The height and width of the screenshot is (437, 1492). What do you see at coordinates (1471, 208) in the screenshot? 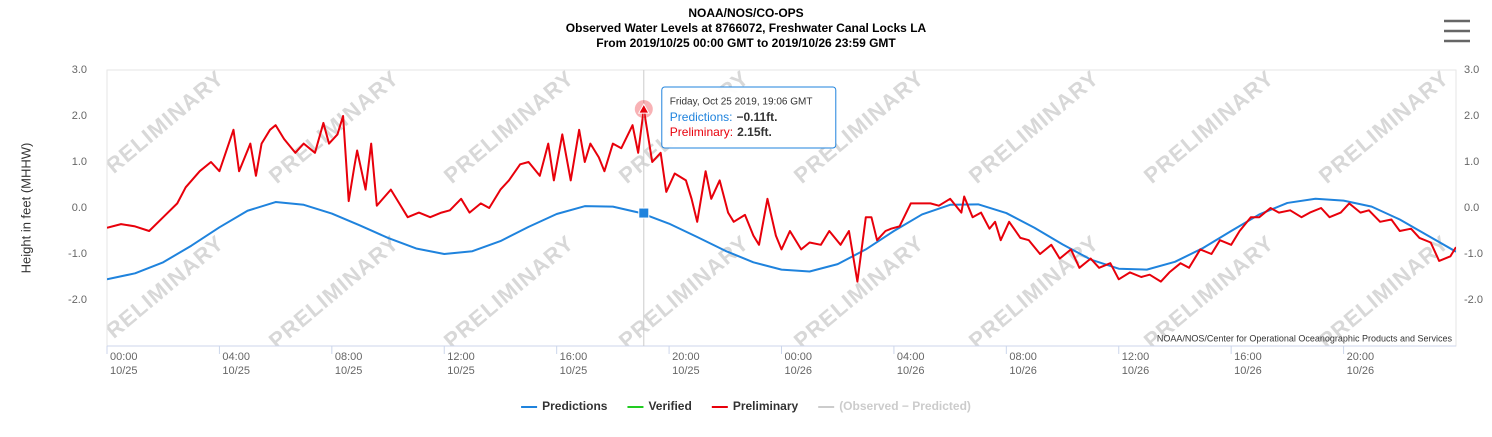
I see `y2-tick-label: 0.0` at bounding box center [1471, 208].